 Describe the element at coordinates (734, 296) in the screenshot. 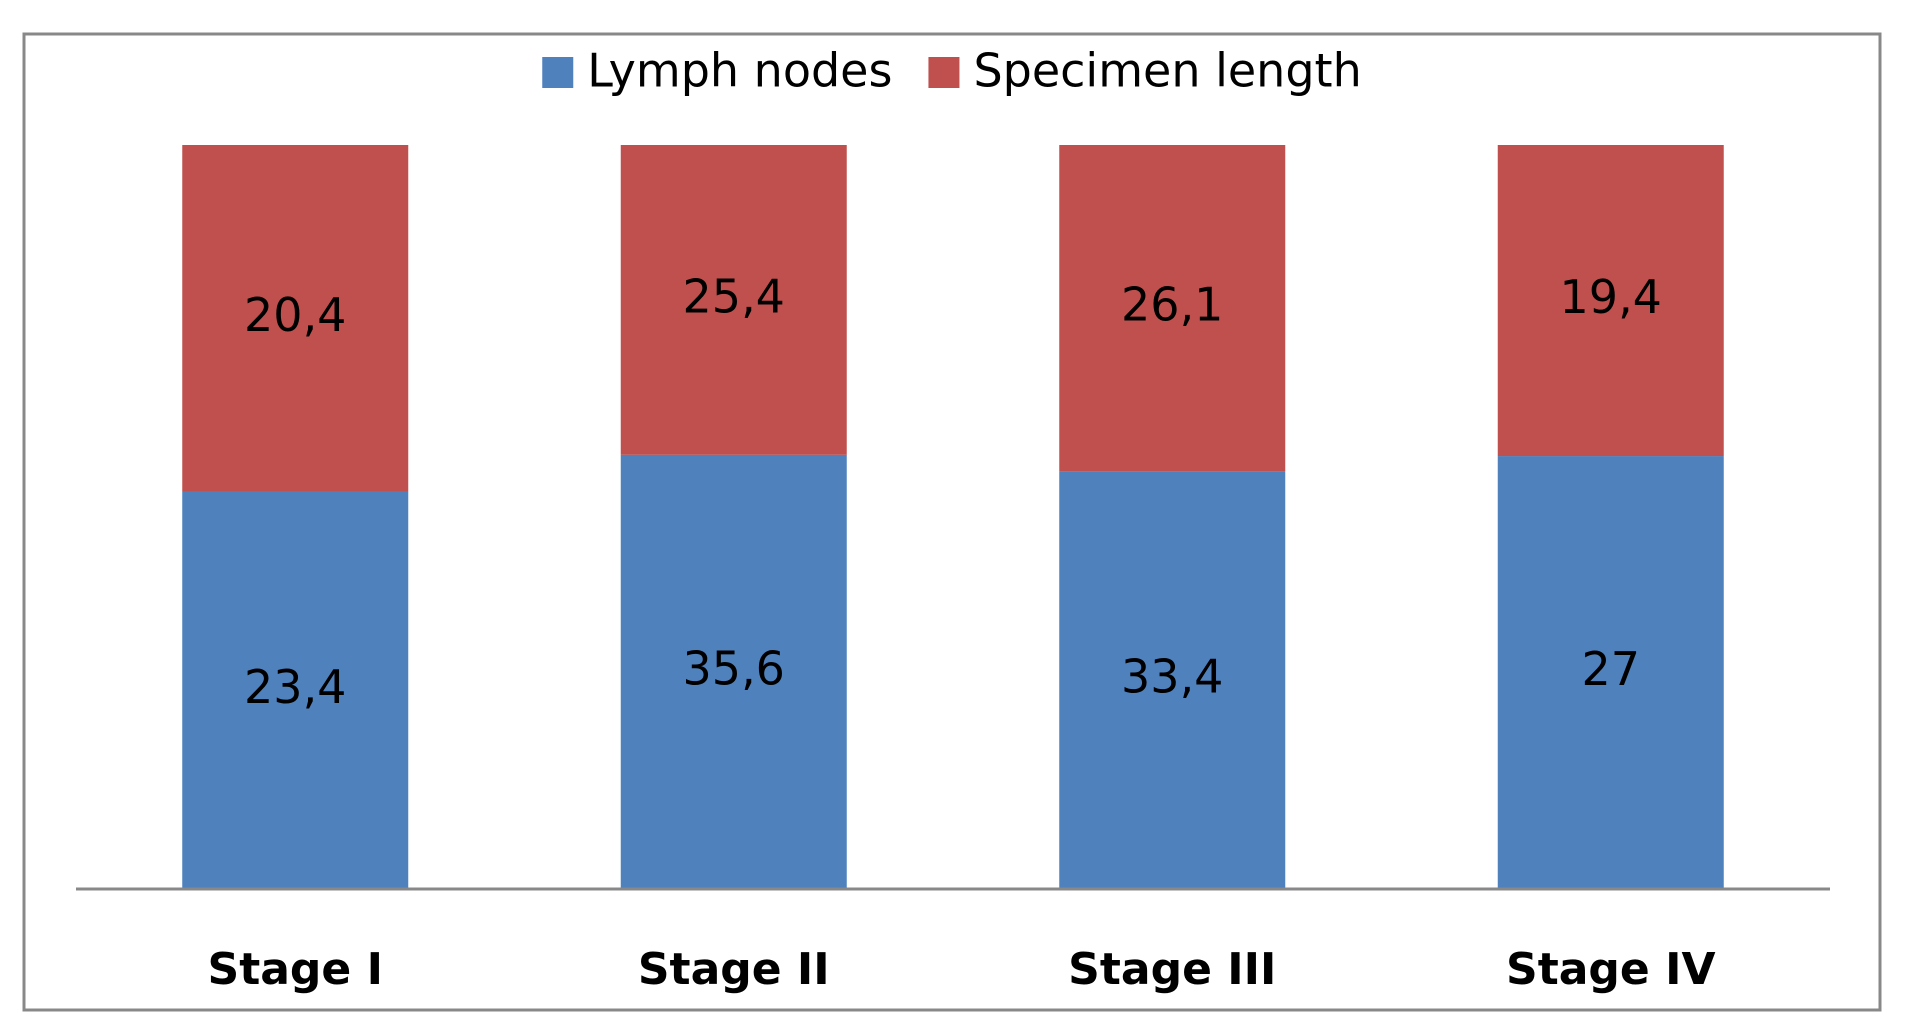

I see `data-label: 25,4` at that location.